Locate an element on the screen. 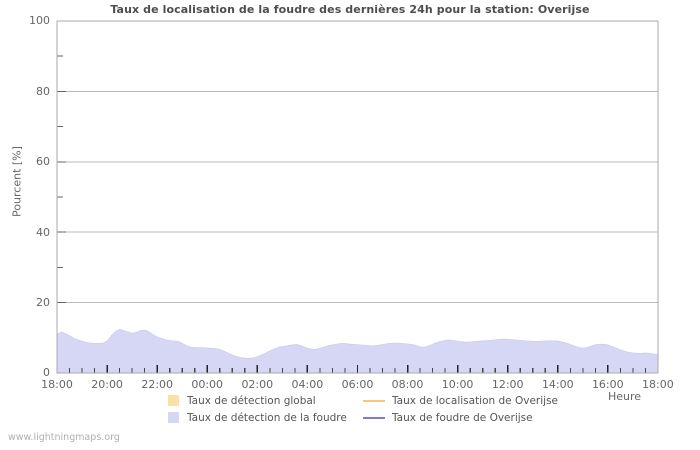 The height and width of the screenshot is (450, 700). legend-label: Taux de localisation de Overijse is located at coordinates (475, 400).